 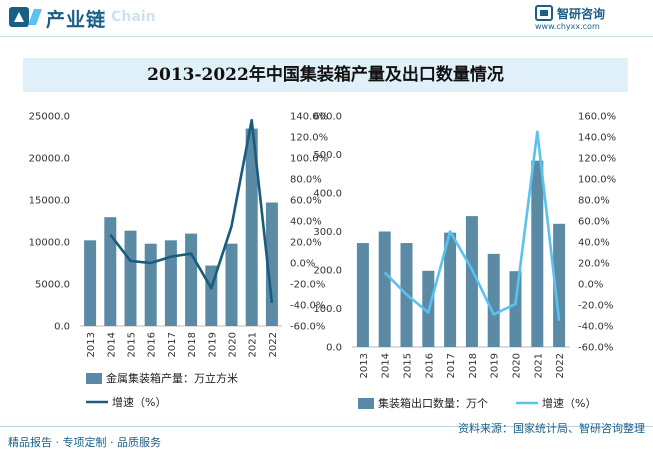 What do you see at coordinates (326, 426) in the screenshot?
I see `footer-divider` at bounding box center [326, 426].